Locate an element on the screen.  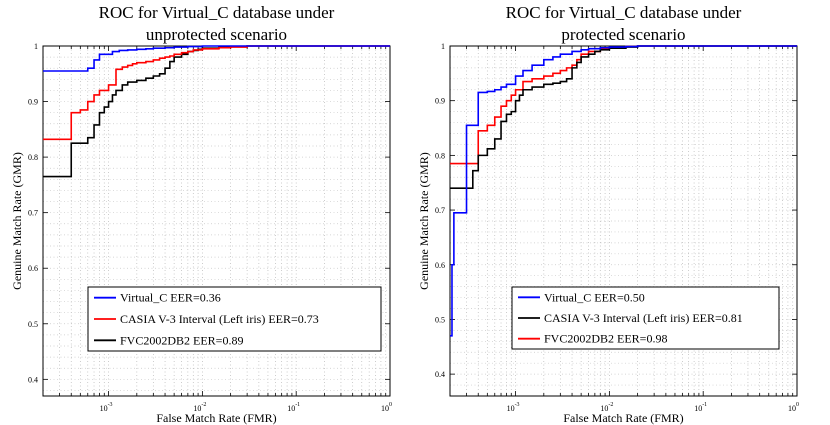
legend-entry-label: CASIA V-3 Interval (Left iris) EER=0.81 is located at coordinates (643, 318).